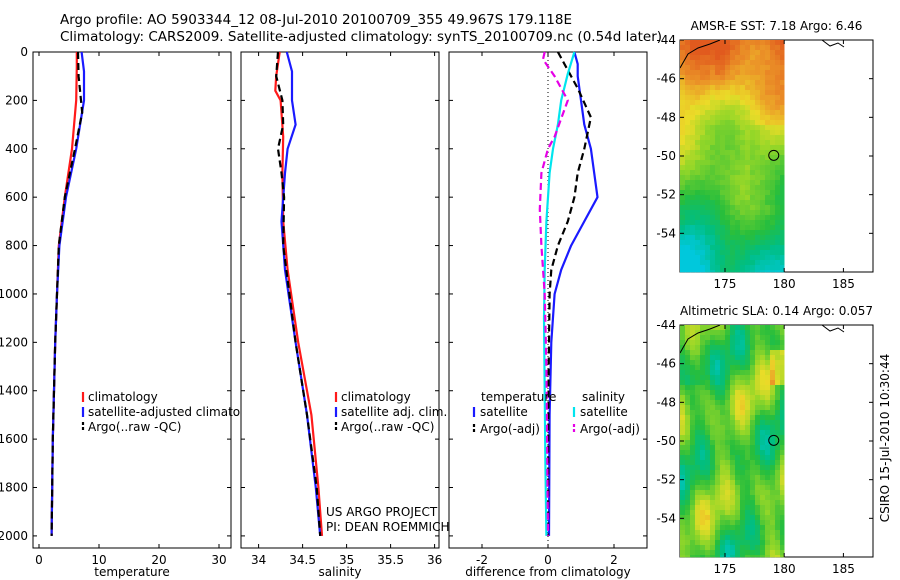 This screenshot has width=900, height=580. I want to click on y-tick-label: 200, so click(16, 100).